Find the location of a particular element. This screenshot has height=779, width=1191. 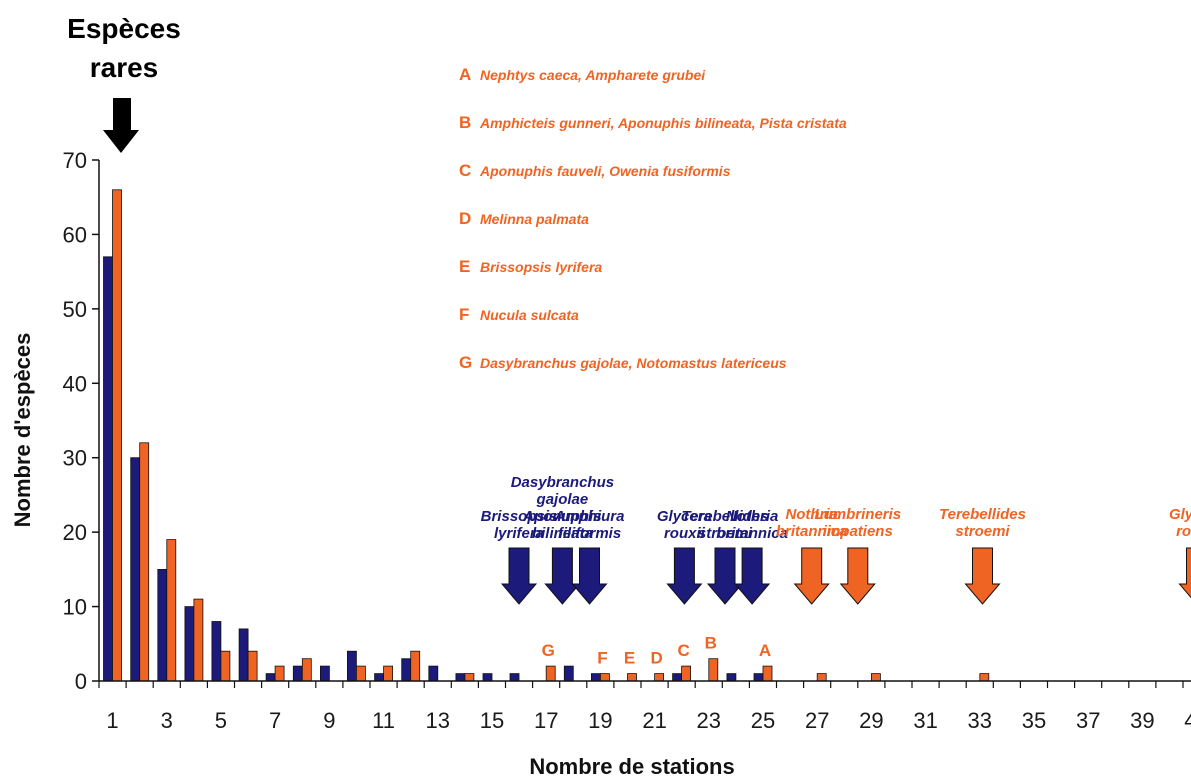

species-label-2-1: filiformis is located at coordinates (589, 533).